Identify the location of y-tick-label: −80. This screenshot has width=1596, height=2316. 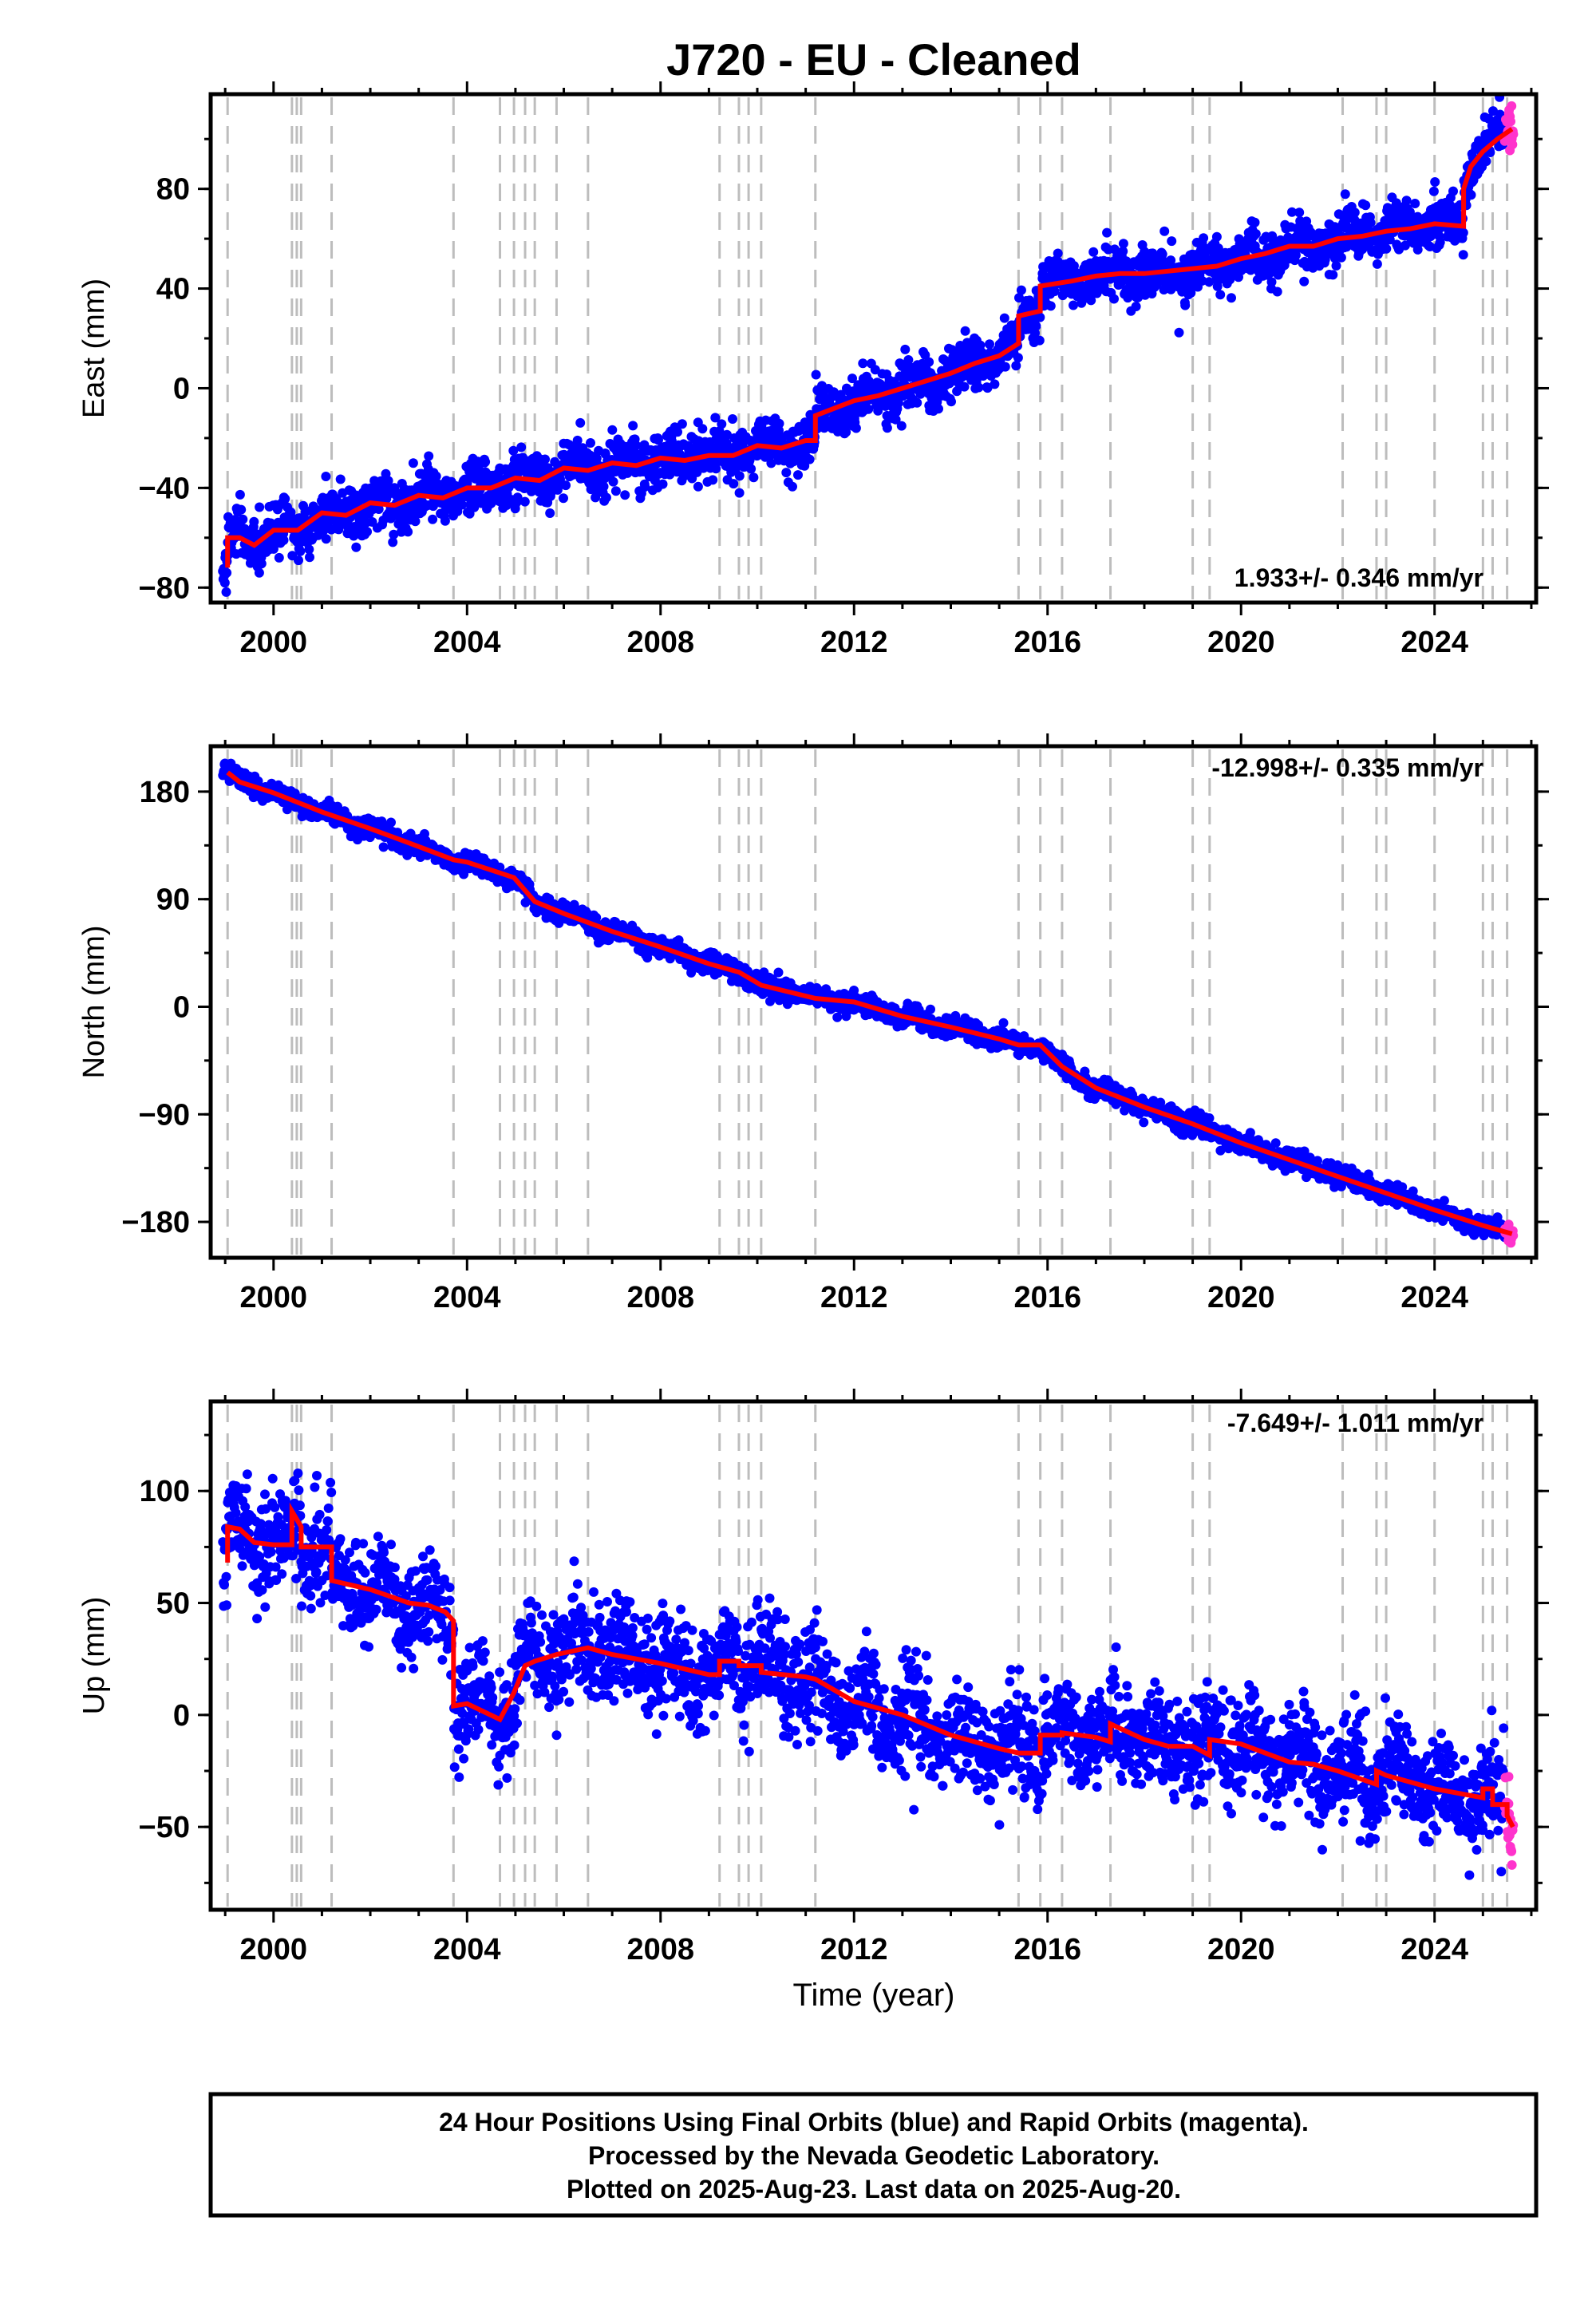
(164, 588).